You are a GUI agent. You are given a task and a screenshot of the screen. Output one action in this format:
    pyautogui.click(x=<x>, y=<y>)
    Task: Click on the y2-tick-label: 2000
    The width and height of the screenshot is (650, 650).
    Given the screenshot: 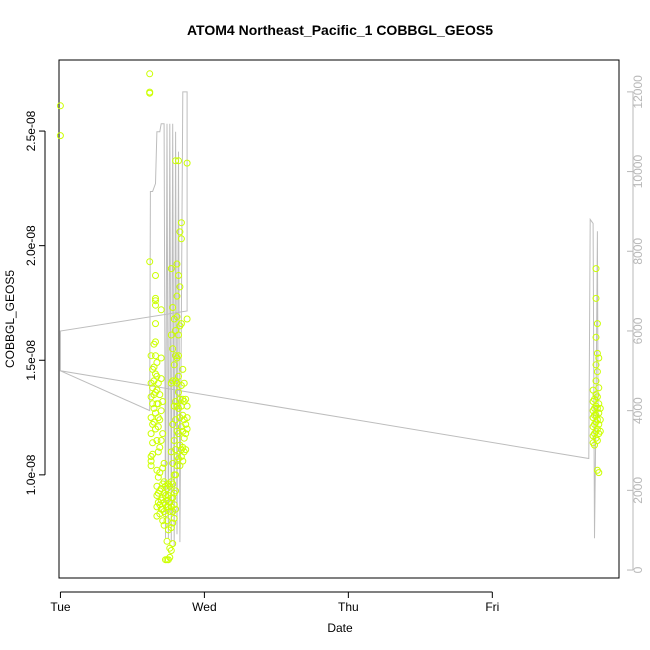 What is the action you would take?
    pyautogui.click(x=638, y=490)
    